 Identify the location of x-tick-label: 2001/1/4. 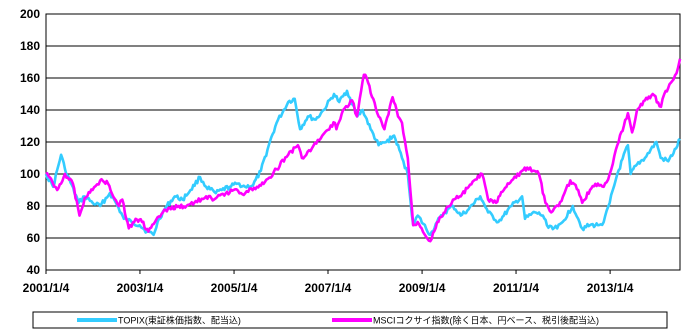
(46, 288).